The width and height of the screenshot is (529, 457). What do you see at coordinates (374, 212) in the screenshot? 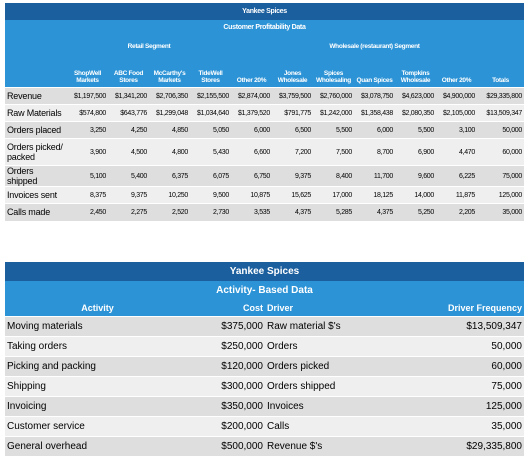
I see `cell: 4,375` at bounding box center [374, 212].